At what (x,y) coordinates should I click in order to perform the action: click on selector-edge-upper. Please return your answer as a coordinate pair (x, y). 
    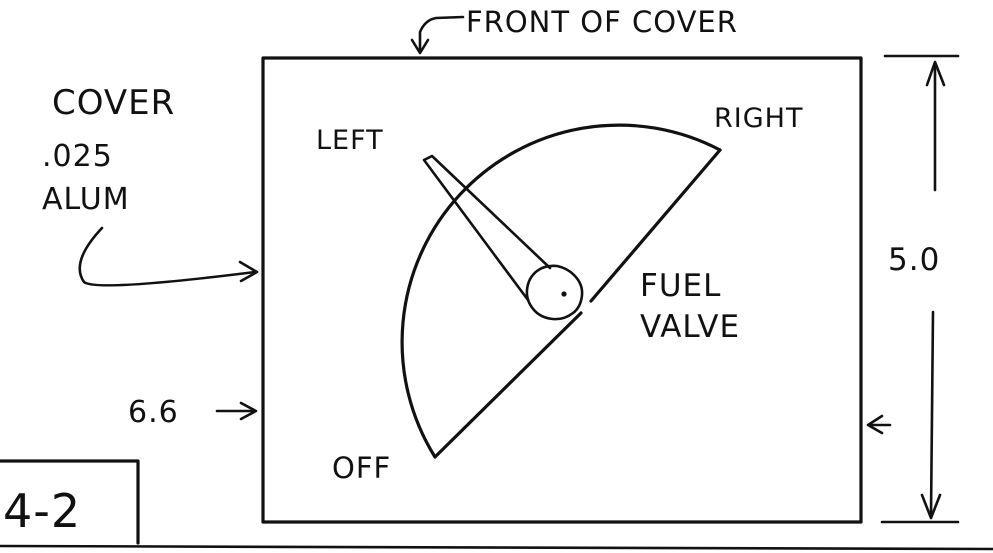
    Looking at the image, I should click on (655, 225).